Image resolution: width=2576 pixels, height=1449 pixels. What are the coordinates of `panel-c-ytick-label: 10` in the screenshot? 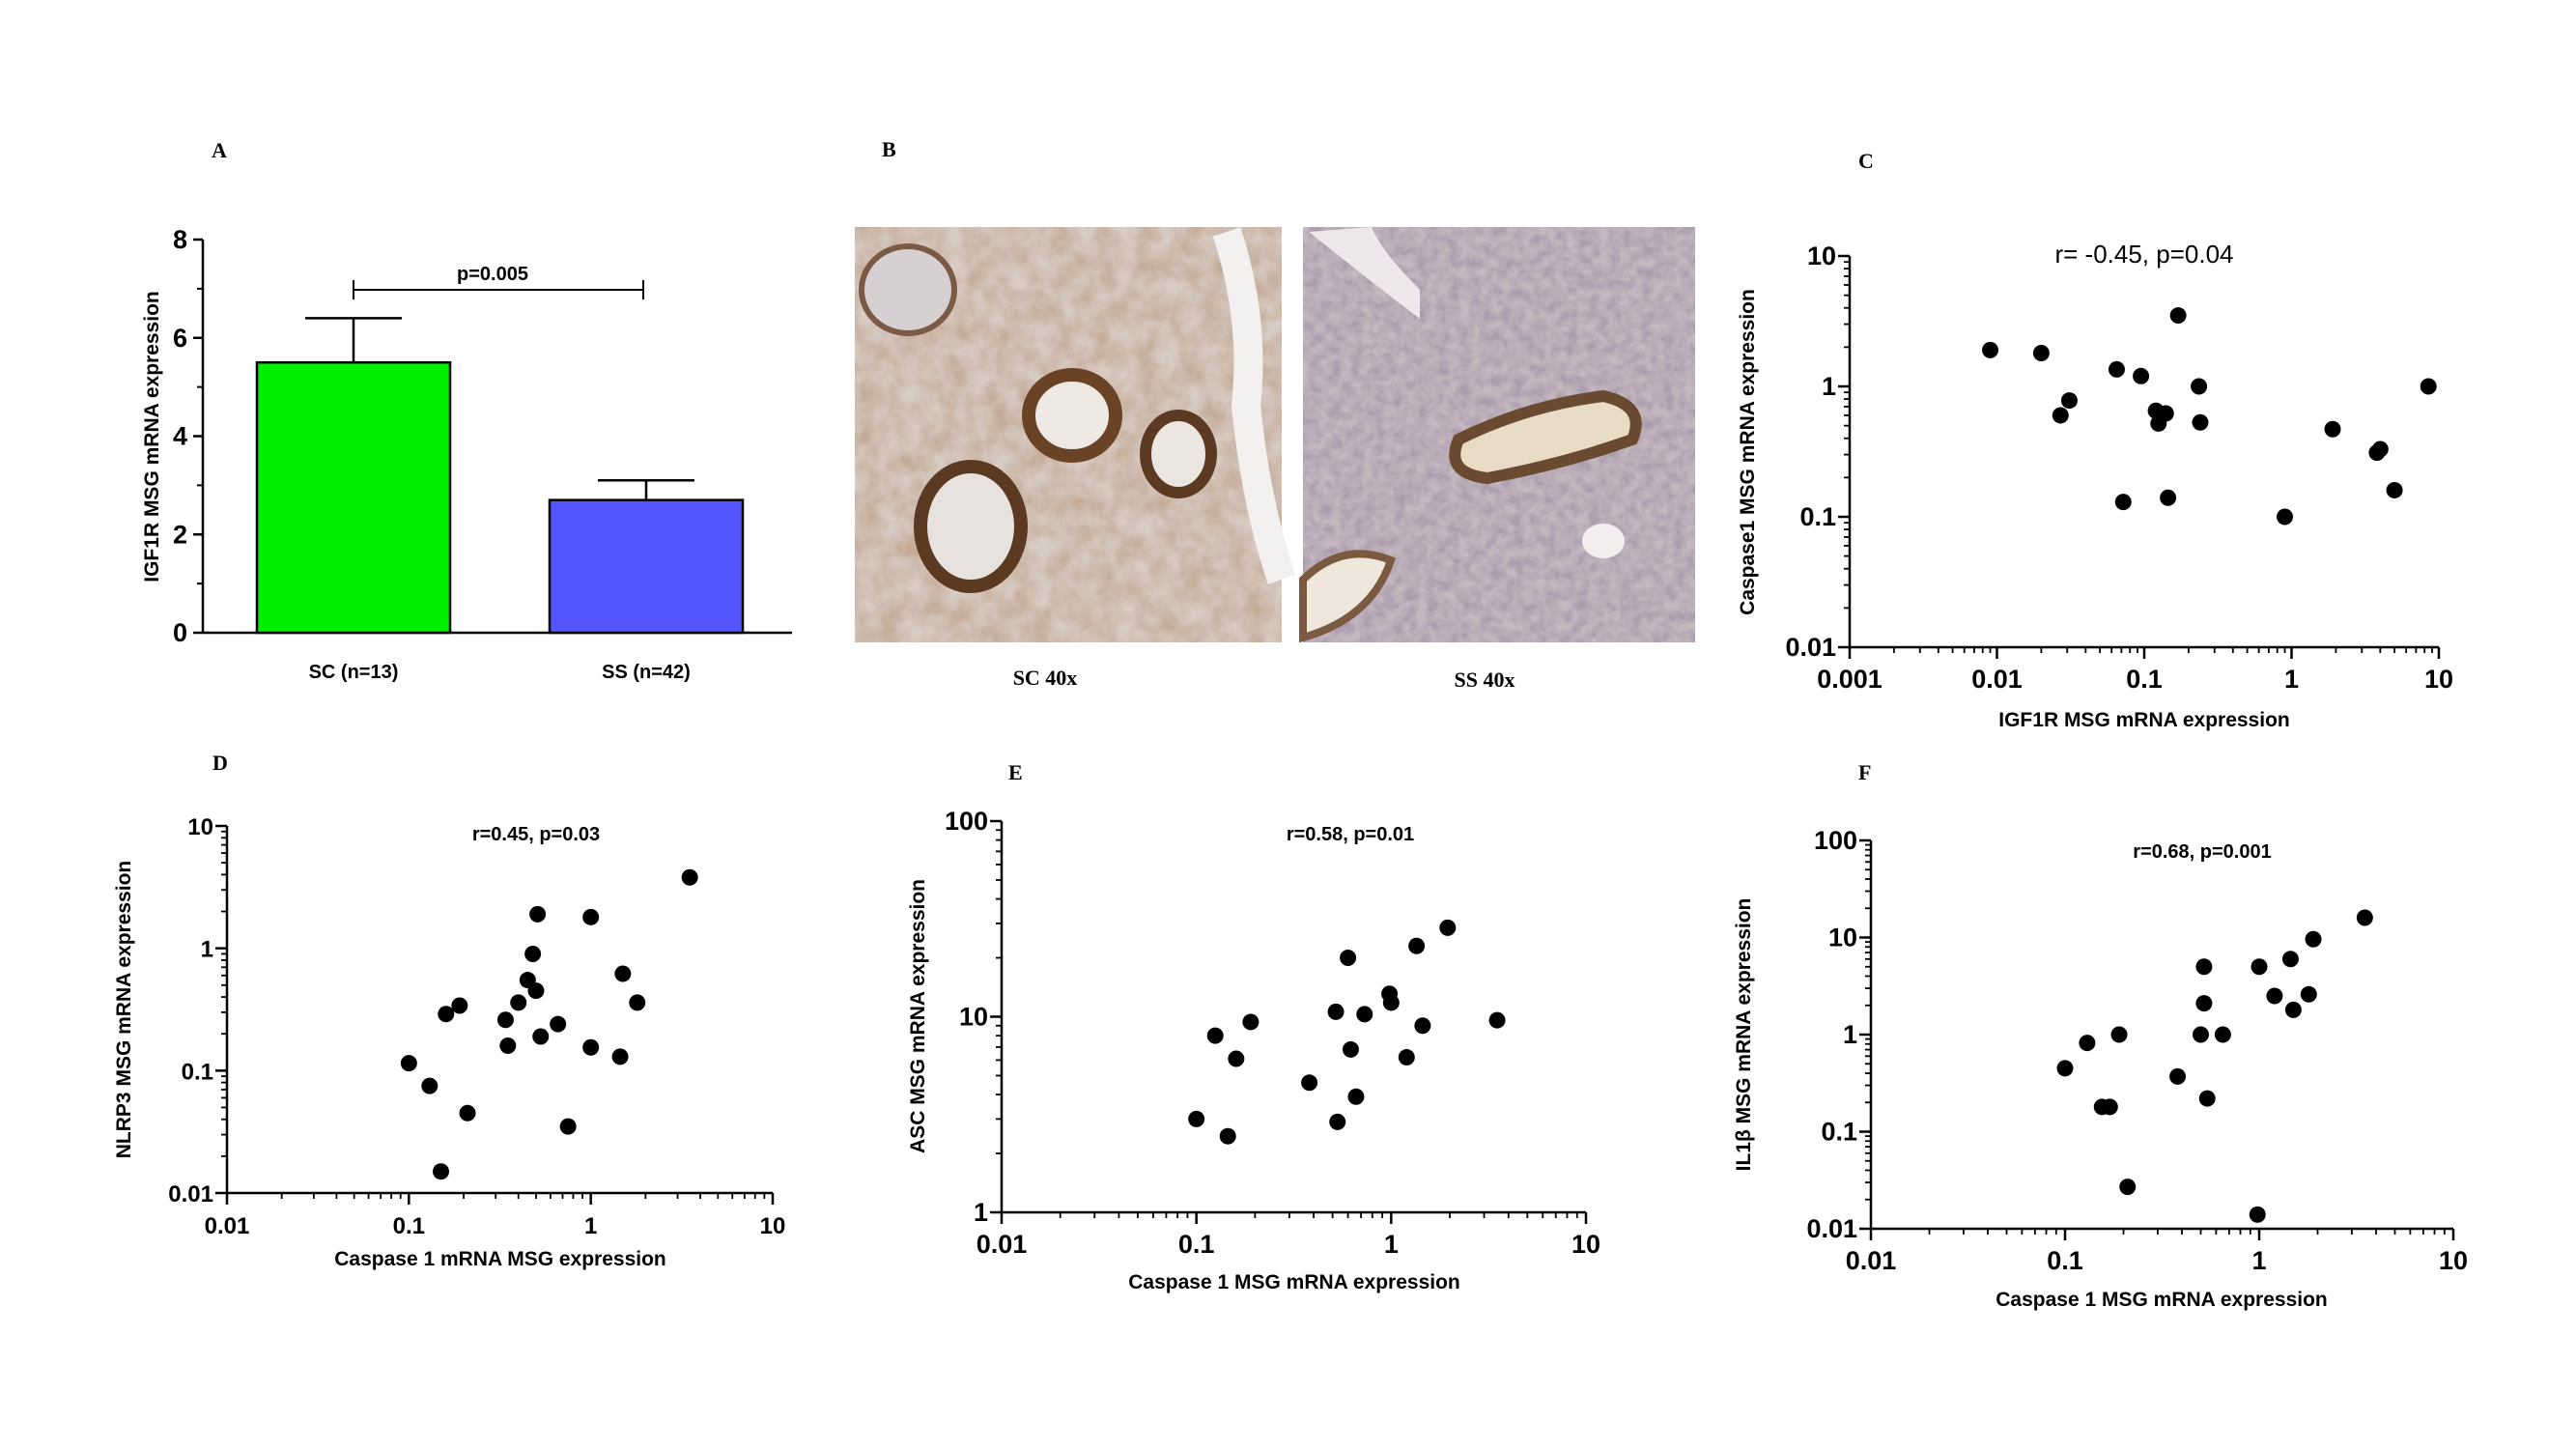 It's located at (1821, 256).